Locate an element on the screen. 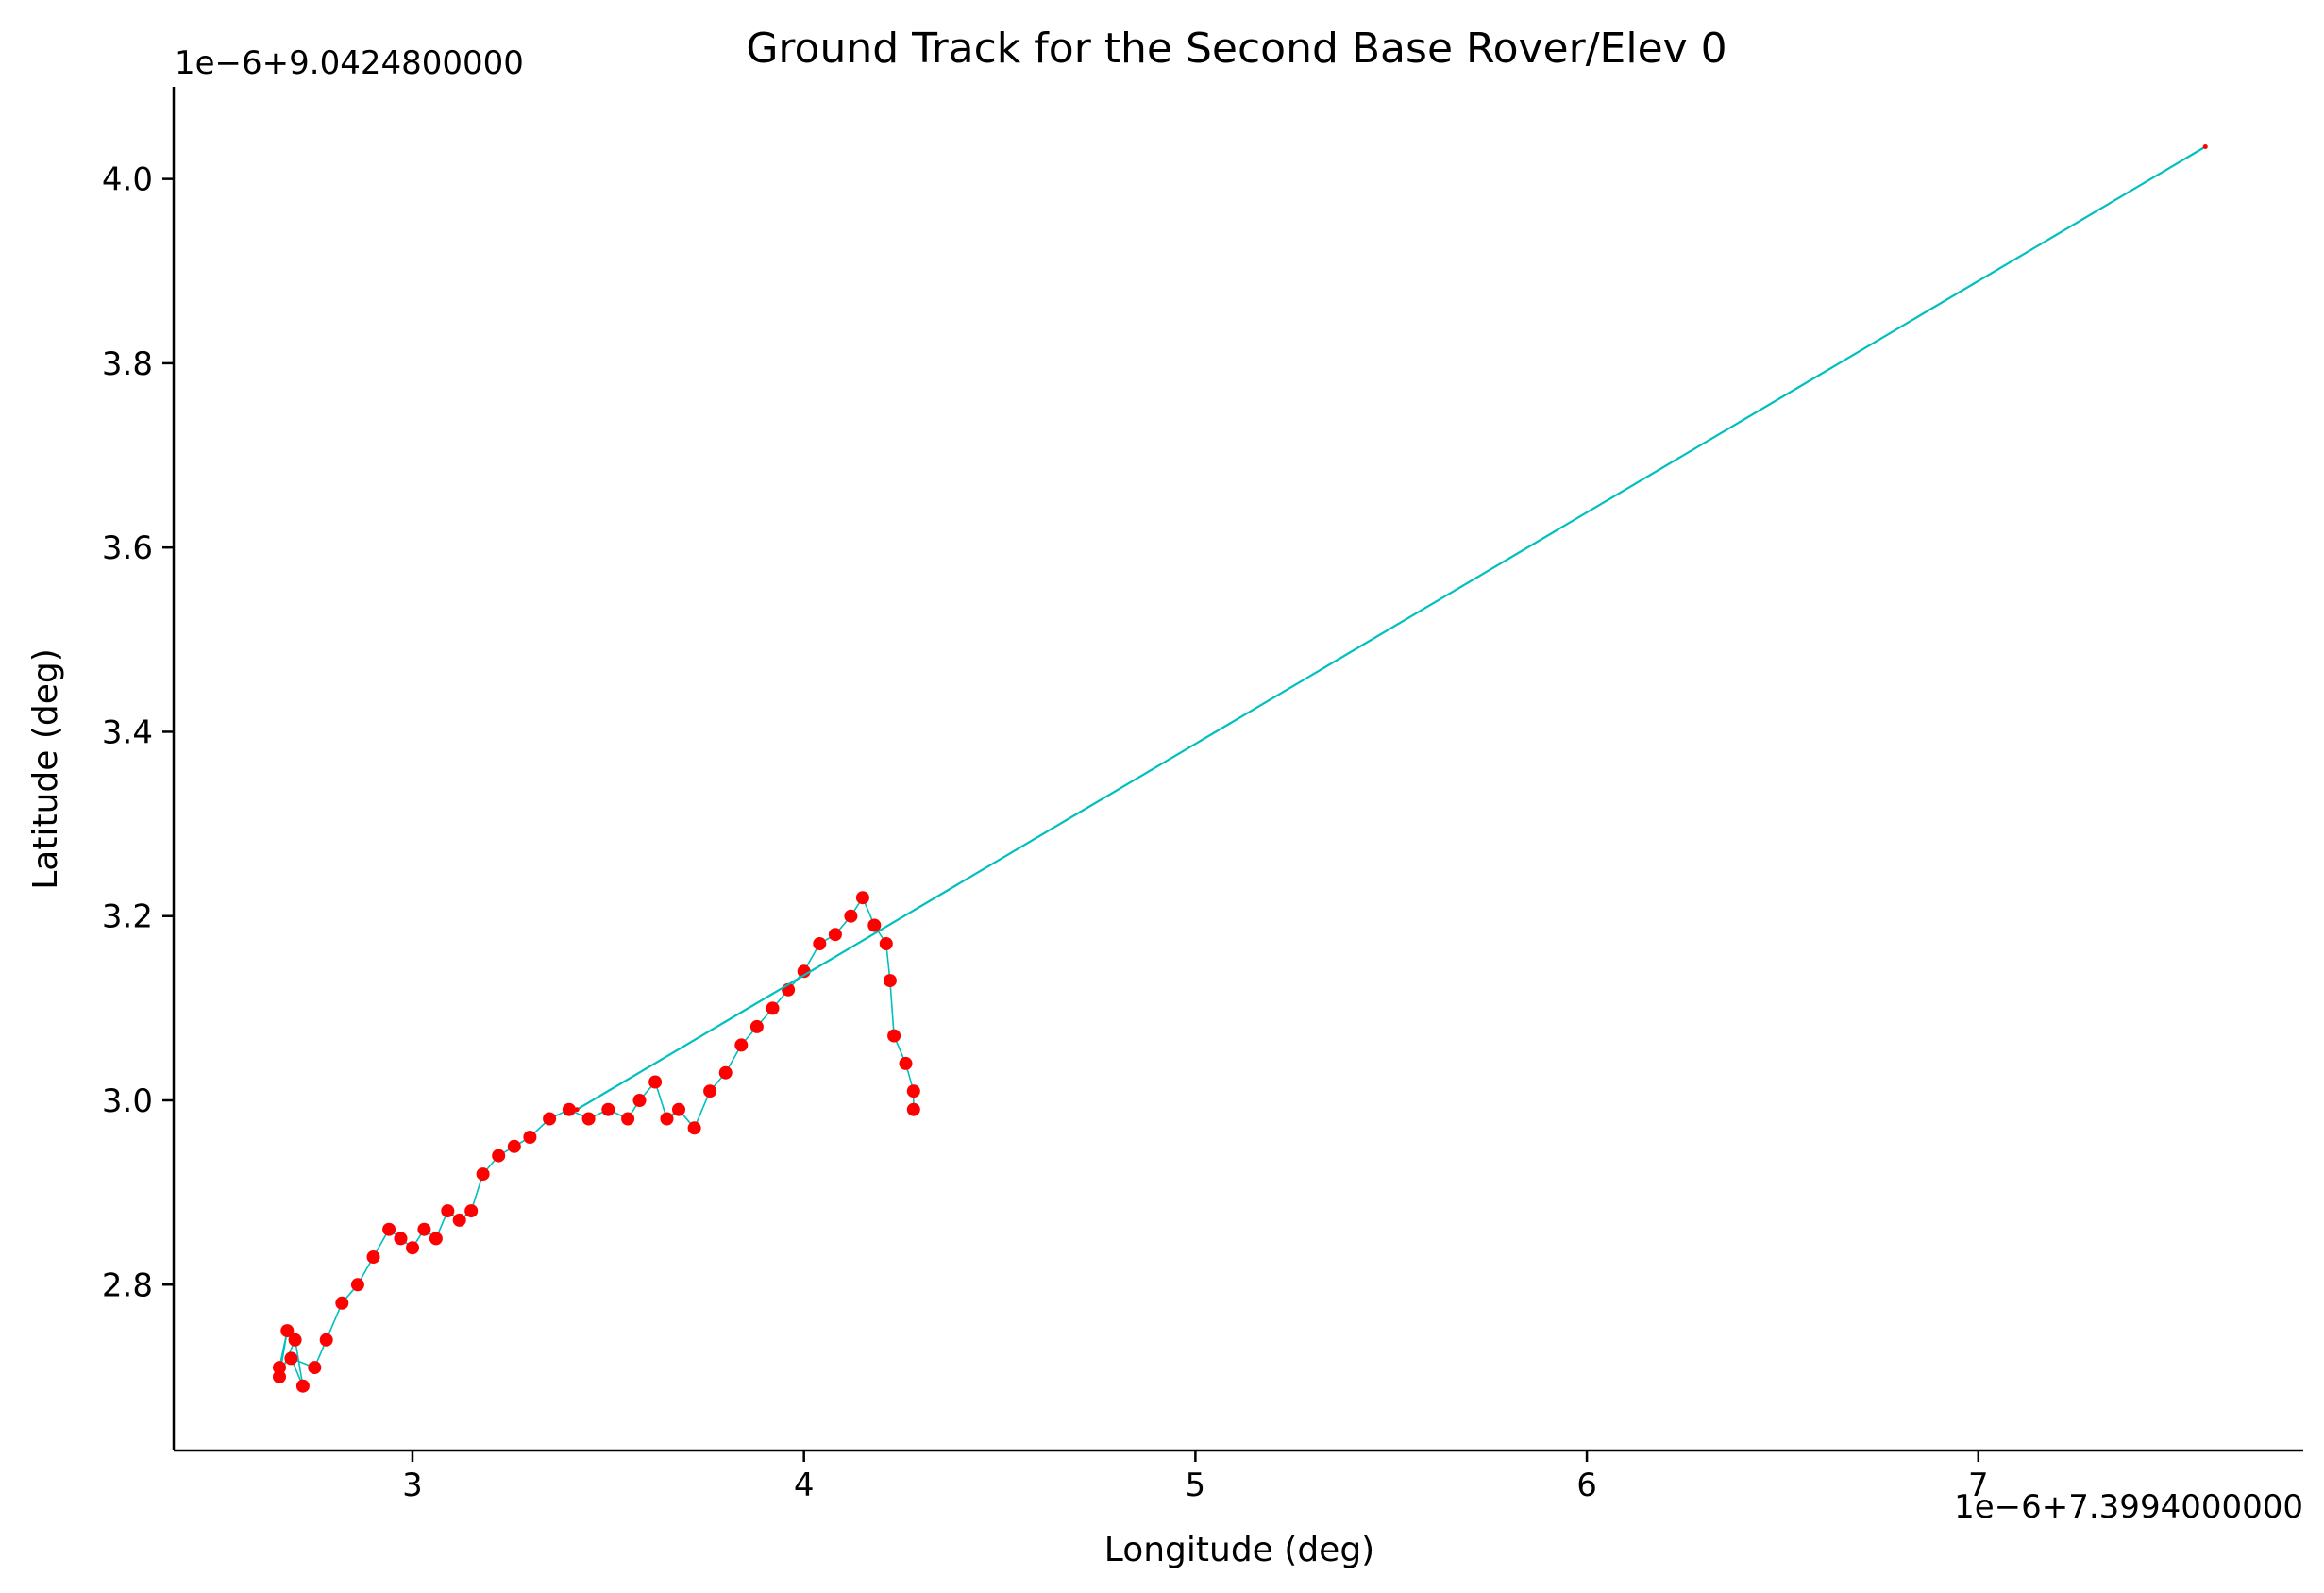 Image resolution: width=2324 pixels, height=1593 pixels. y-tick-label: 2.8 is located at coordinates (128, 1285).